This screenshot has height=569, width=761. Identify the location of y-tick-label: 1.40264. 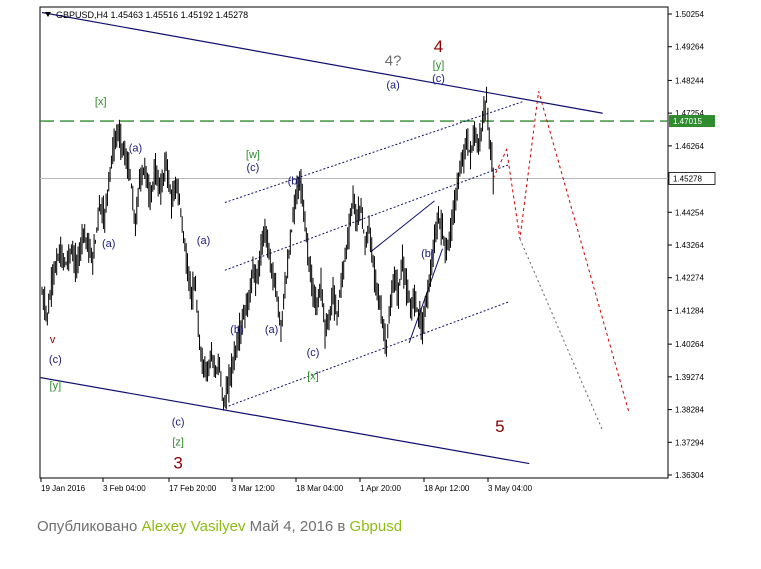
(689, 344).